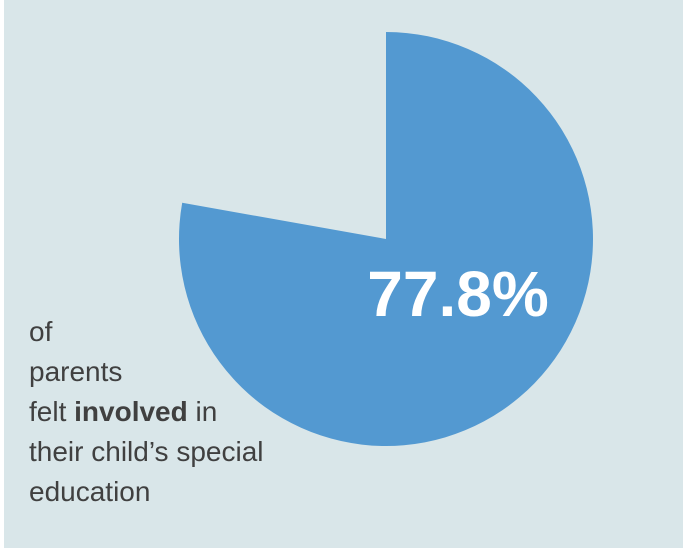  I want to click on caption-line-4: their child’s special, so click(146, 451).